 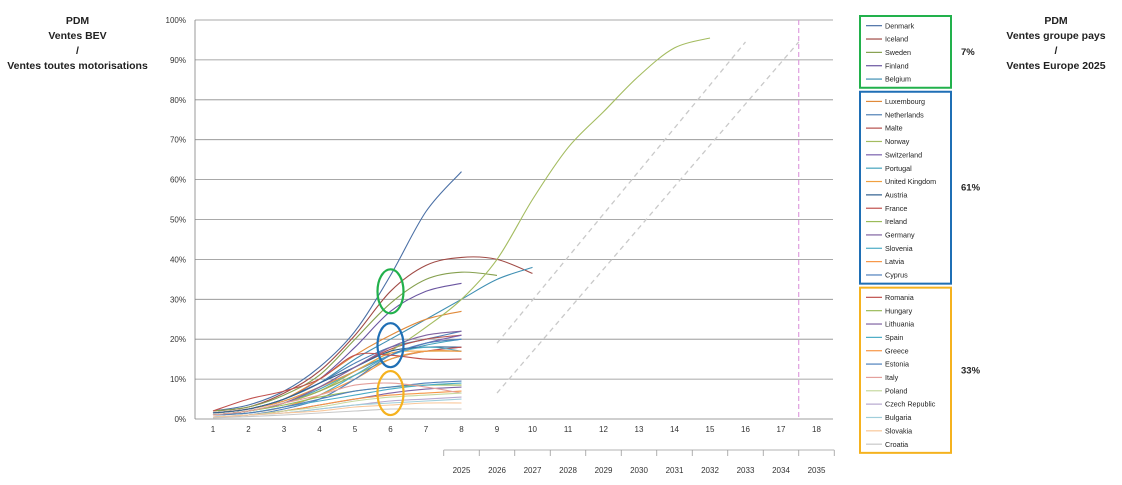 I want to click on right-title-line: /, so click(x=1056, y=51).